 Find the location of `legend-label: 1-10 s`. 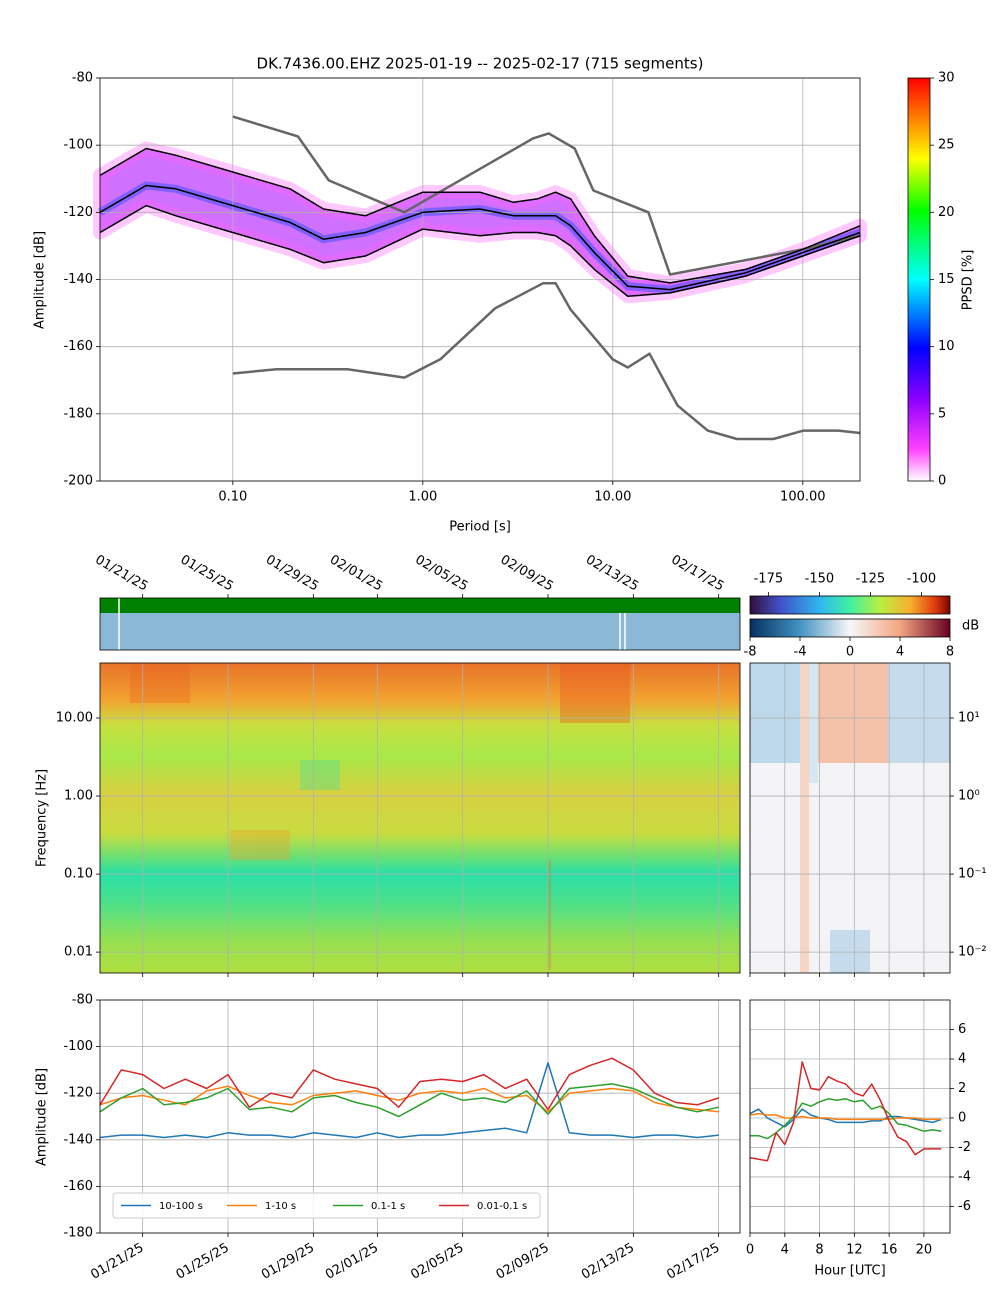

legend-label: 1-10 s is located at coordinates (280, 1206).